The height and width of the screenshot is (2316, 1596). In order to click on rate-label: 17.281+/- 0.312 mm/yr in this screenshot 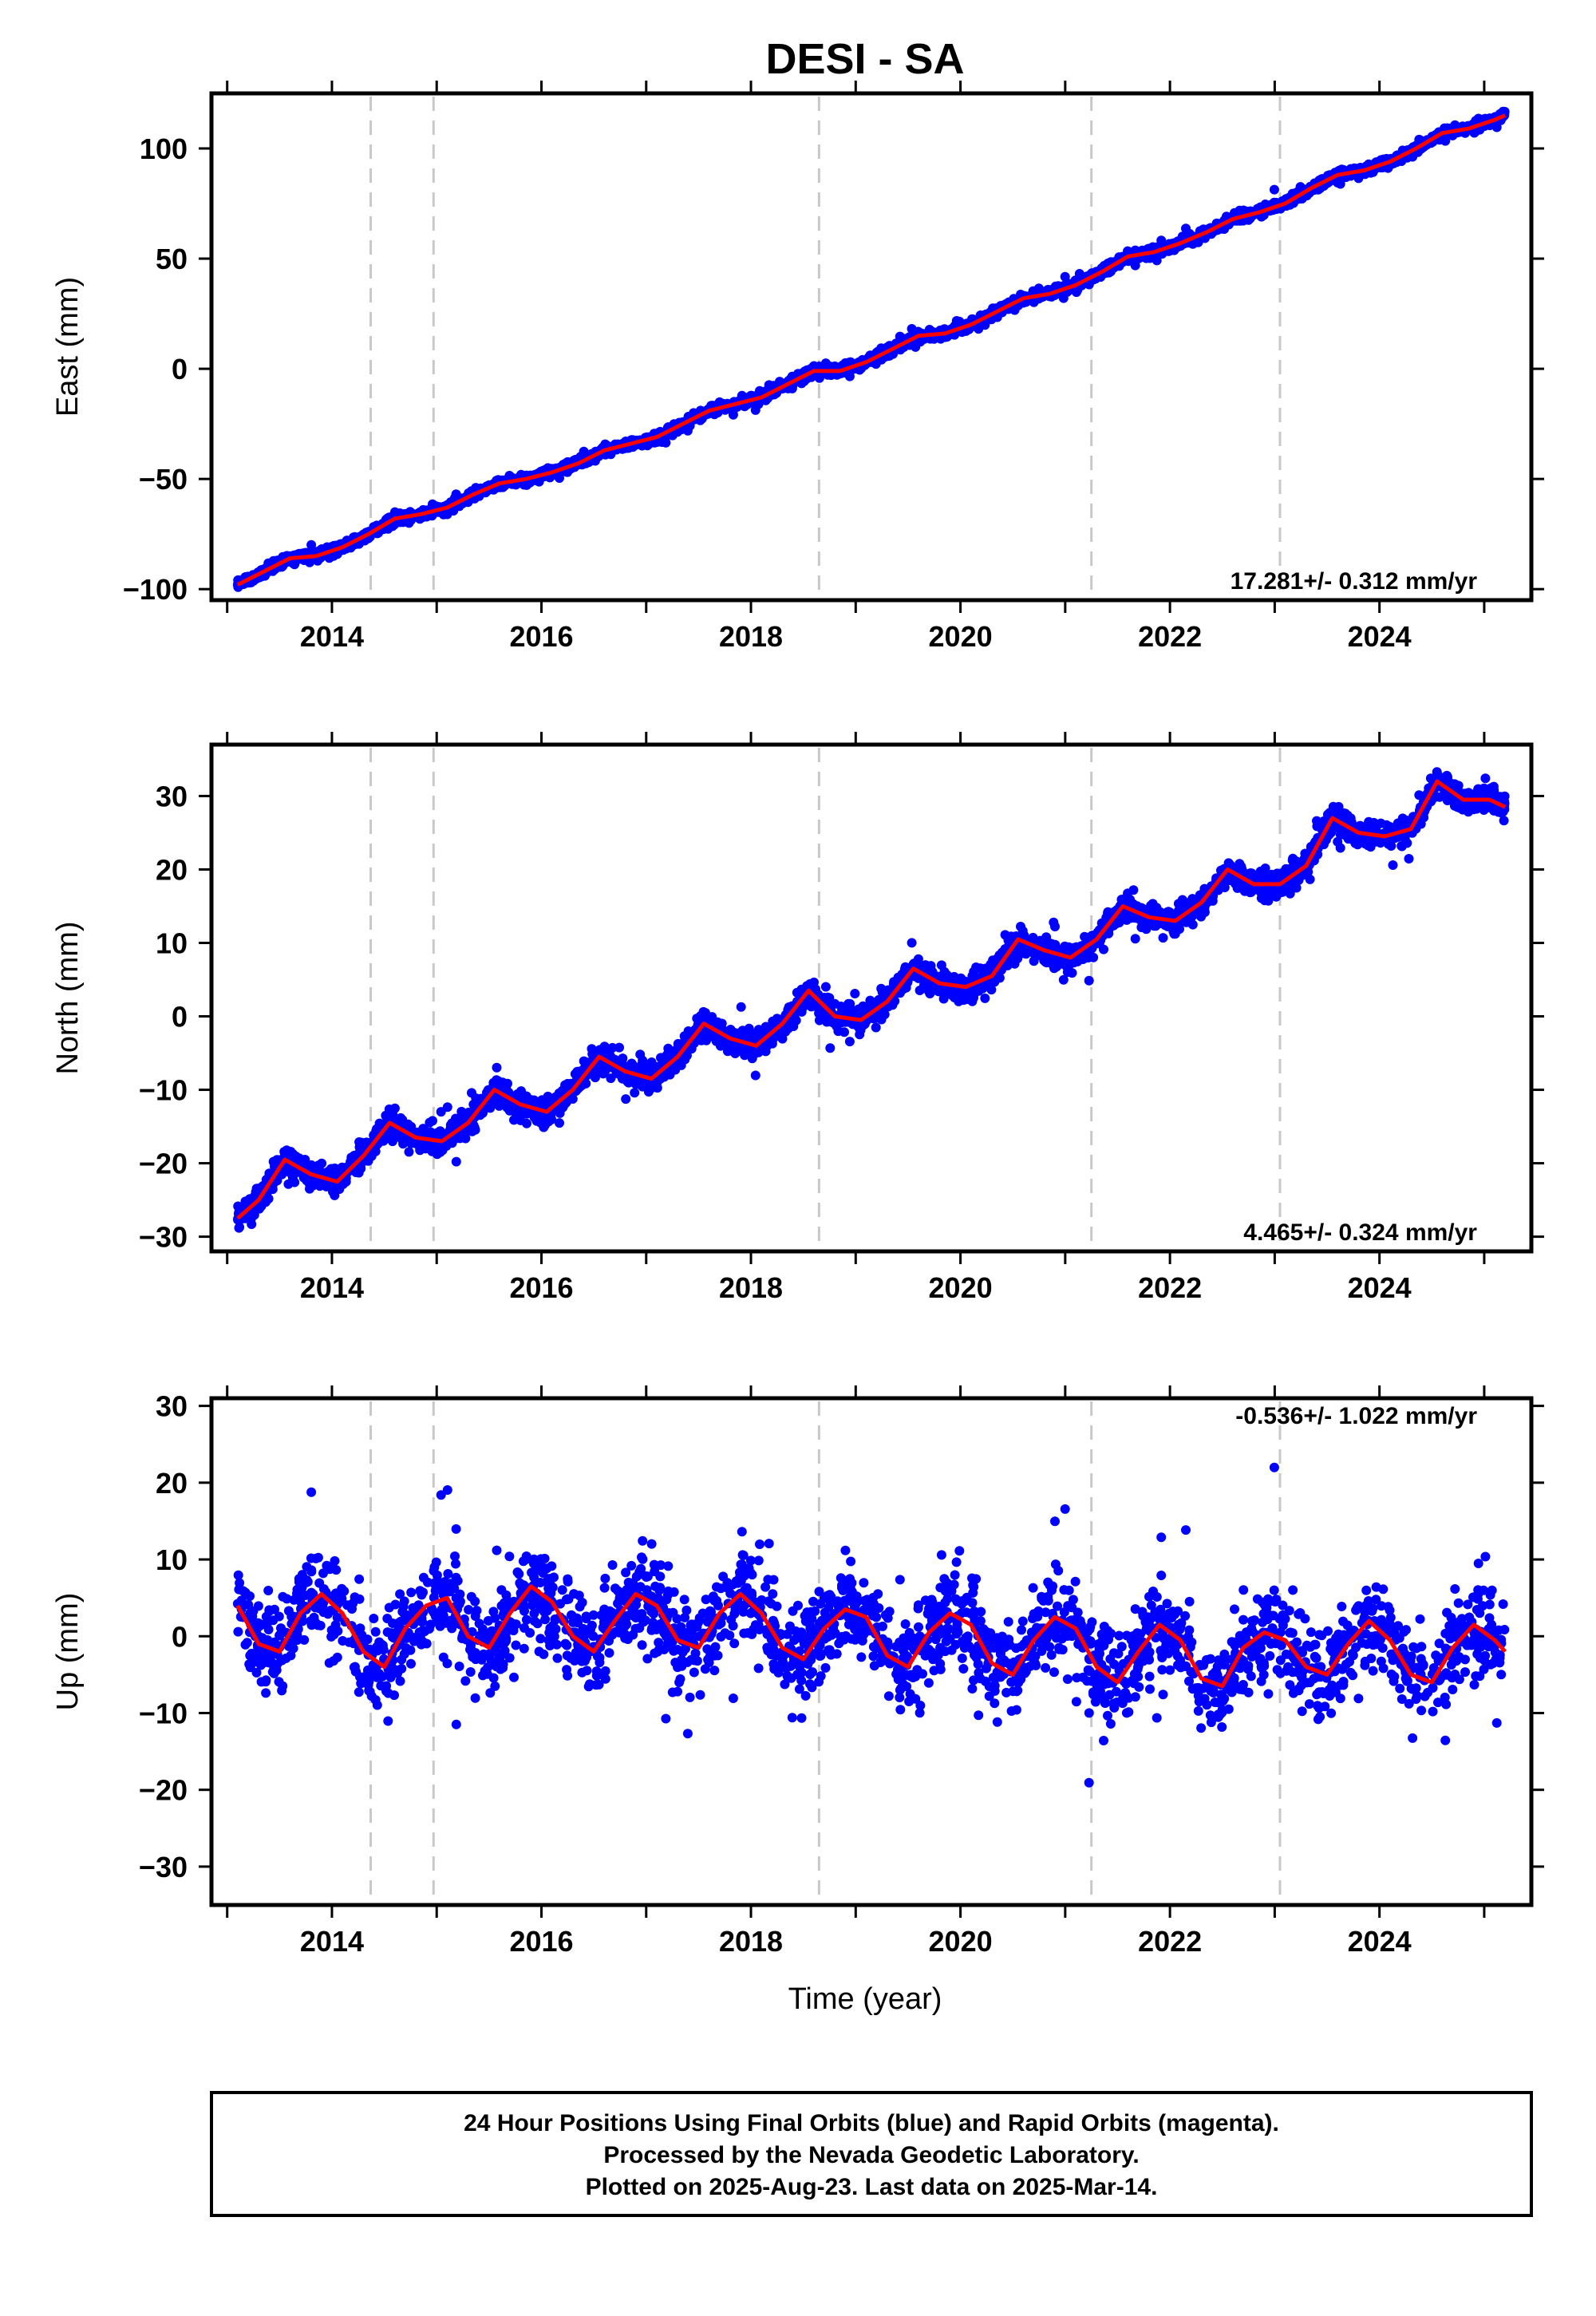, I will do `click(1354, 581)`.